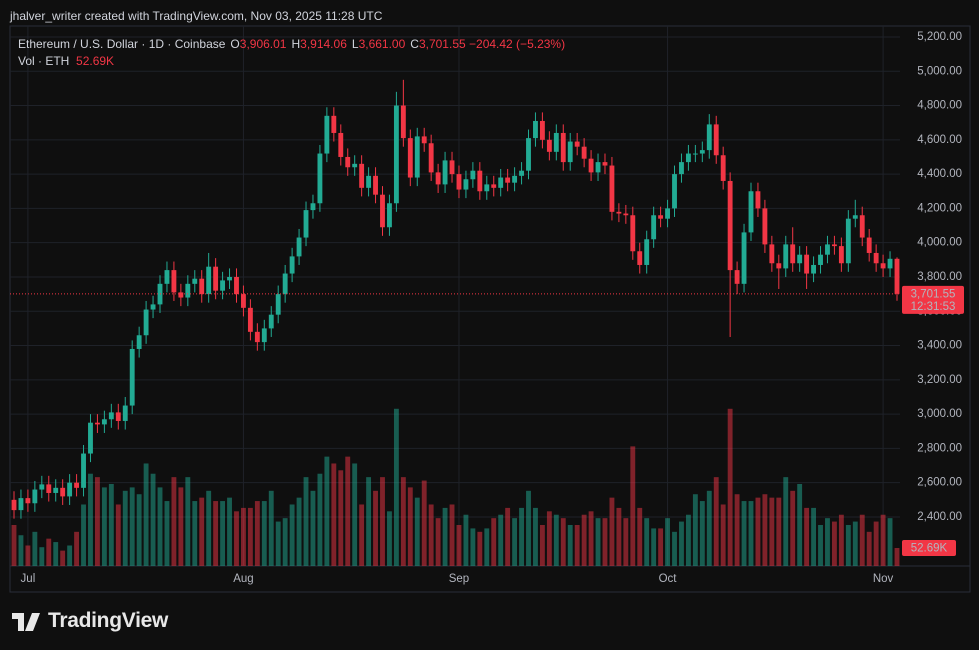  What do you see at coordinates (291, 61) in the screenshot?
I see `volume-row: Vol · ETH 52.69K` at bounding box center [291, 61].